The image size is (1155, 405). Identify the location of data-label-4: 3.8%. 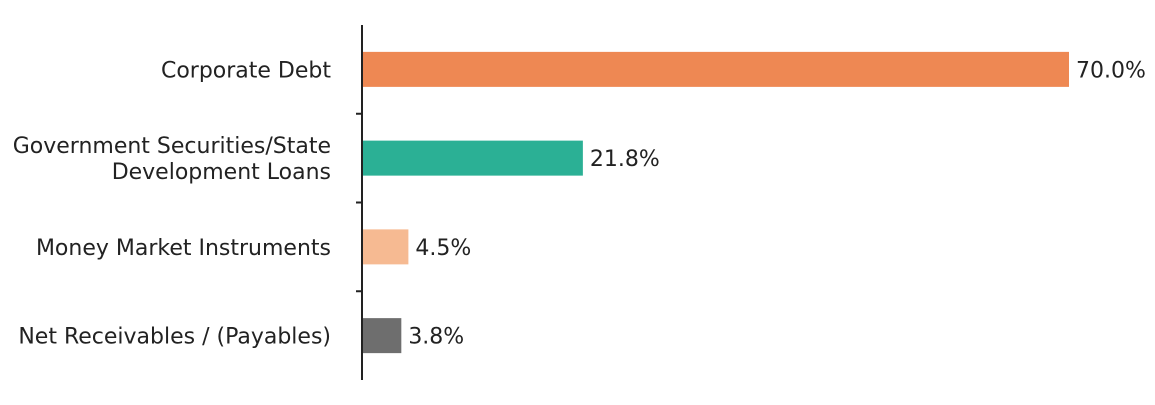
(436, 337).